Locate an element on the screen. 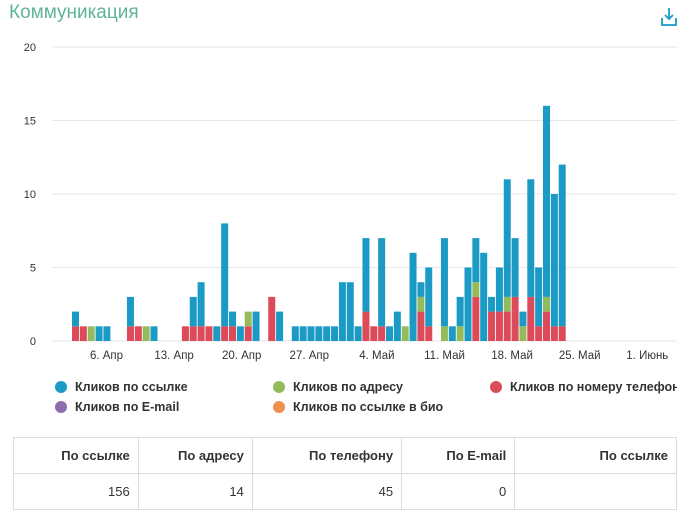 The height and width of the screenshot is (513, 677). download-icon is located at coordinates (667, 17).